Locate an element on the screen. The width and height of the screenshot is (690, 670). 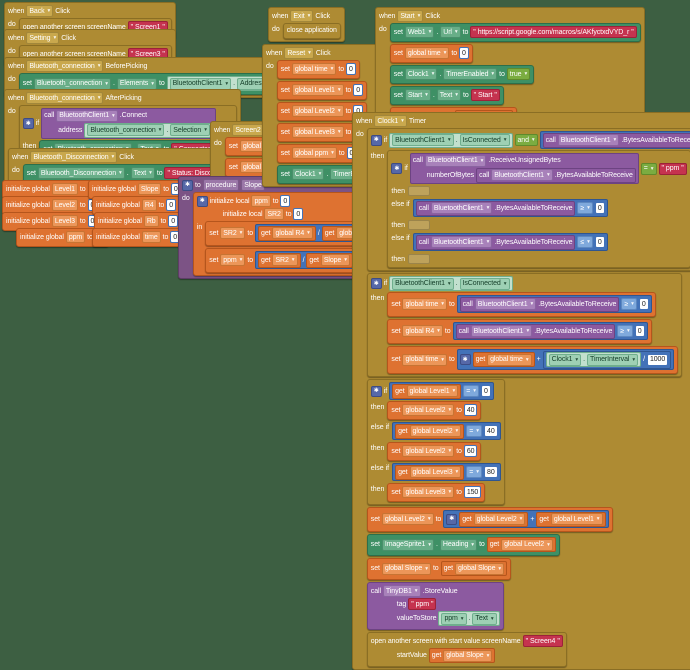
addition-block: ✱ get global Level2 ▾ + get global Level1 ▾ is located at coordinates (526, 519).